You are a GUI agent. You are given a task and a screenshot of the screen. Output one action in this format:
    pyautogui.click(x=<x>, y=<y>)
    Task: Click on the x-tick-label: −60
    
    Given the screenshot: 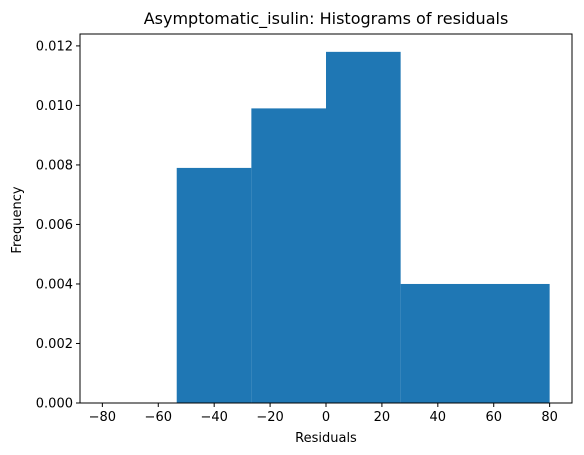 What is the action you would take?
    pyautogui.click(x=158, y=417)
    